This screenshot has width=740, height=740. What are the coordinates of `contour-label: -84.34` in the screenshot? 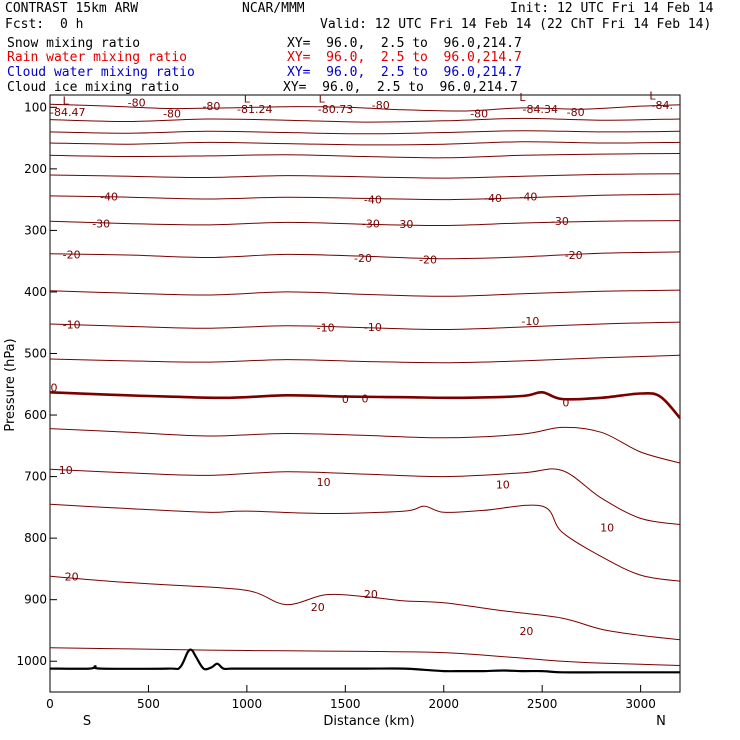 It's located at (539, 109).